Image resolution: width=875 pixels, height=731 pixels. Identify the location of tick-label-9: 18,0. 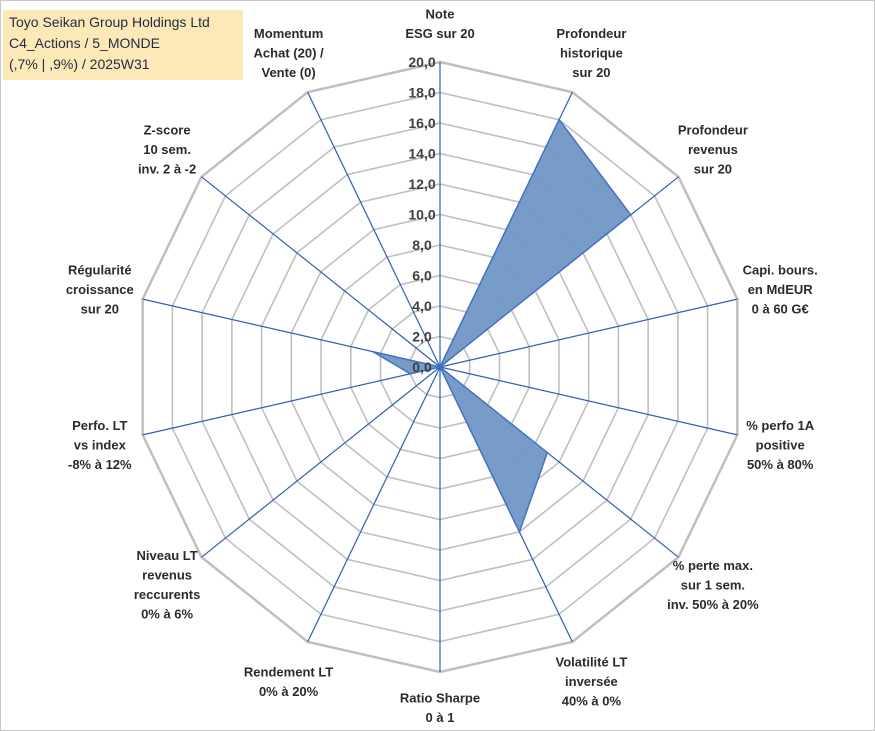
(421, 93).